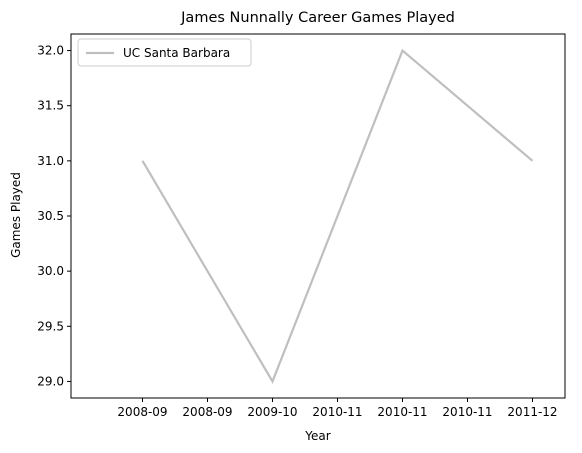 This screenshot has width=582, height=453. I want to click on legend: UC Santa Barbara, so click(164, 52).